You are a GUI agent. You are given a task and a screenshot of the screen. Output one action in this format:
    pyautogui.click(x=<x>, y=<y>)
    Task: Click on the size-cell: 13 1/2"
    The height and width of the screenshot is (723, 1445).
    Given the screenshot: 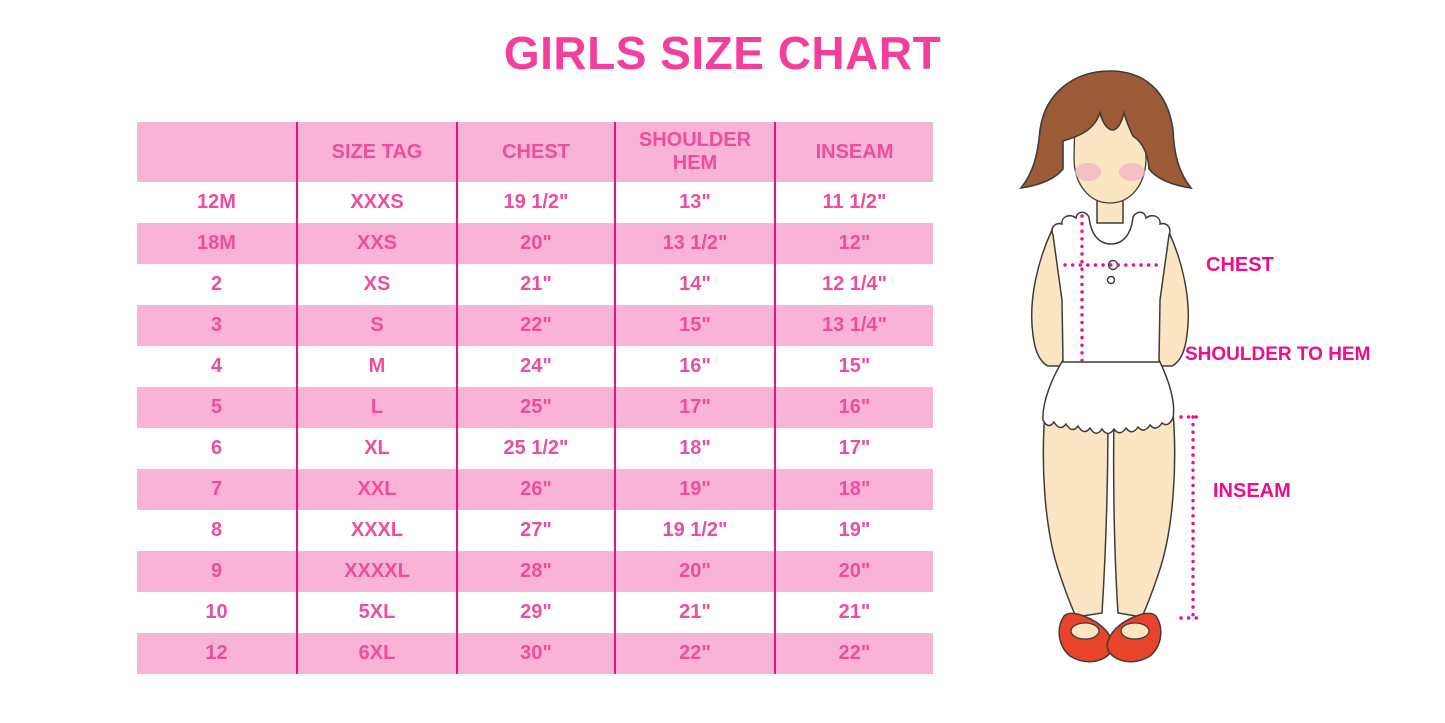 What is the action you would take?
    pyautogui.click(x=694, y=243)
    